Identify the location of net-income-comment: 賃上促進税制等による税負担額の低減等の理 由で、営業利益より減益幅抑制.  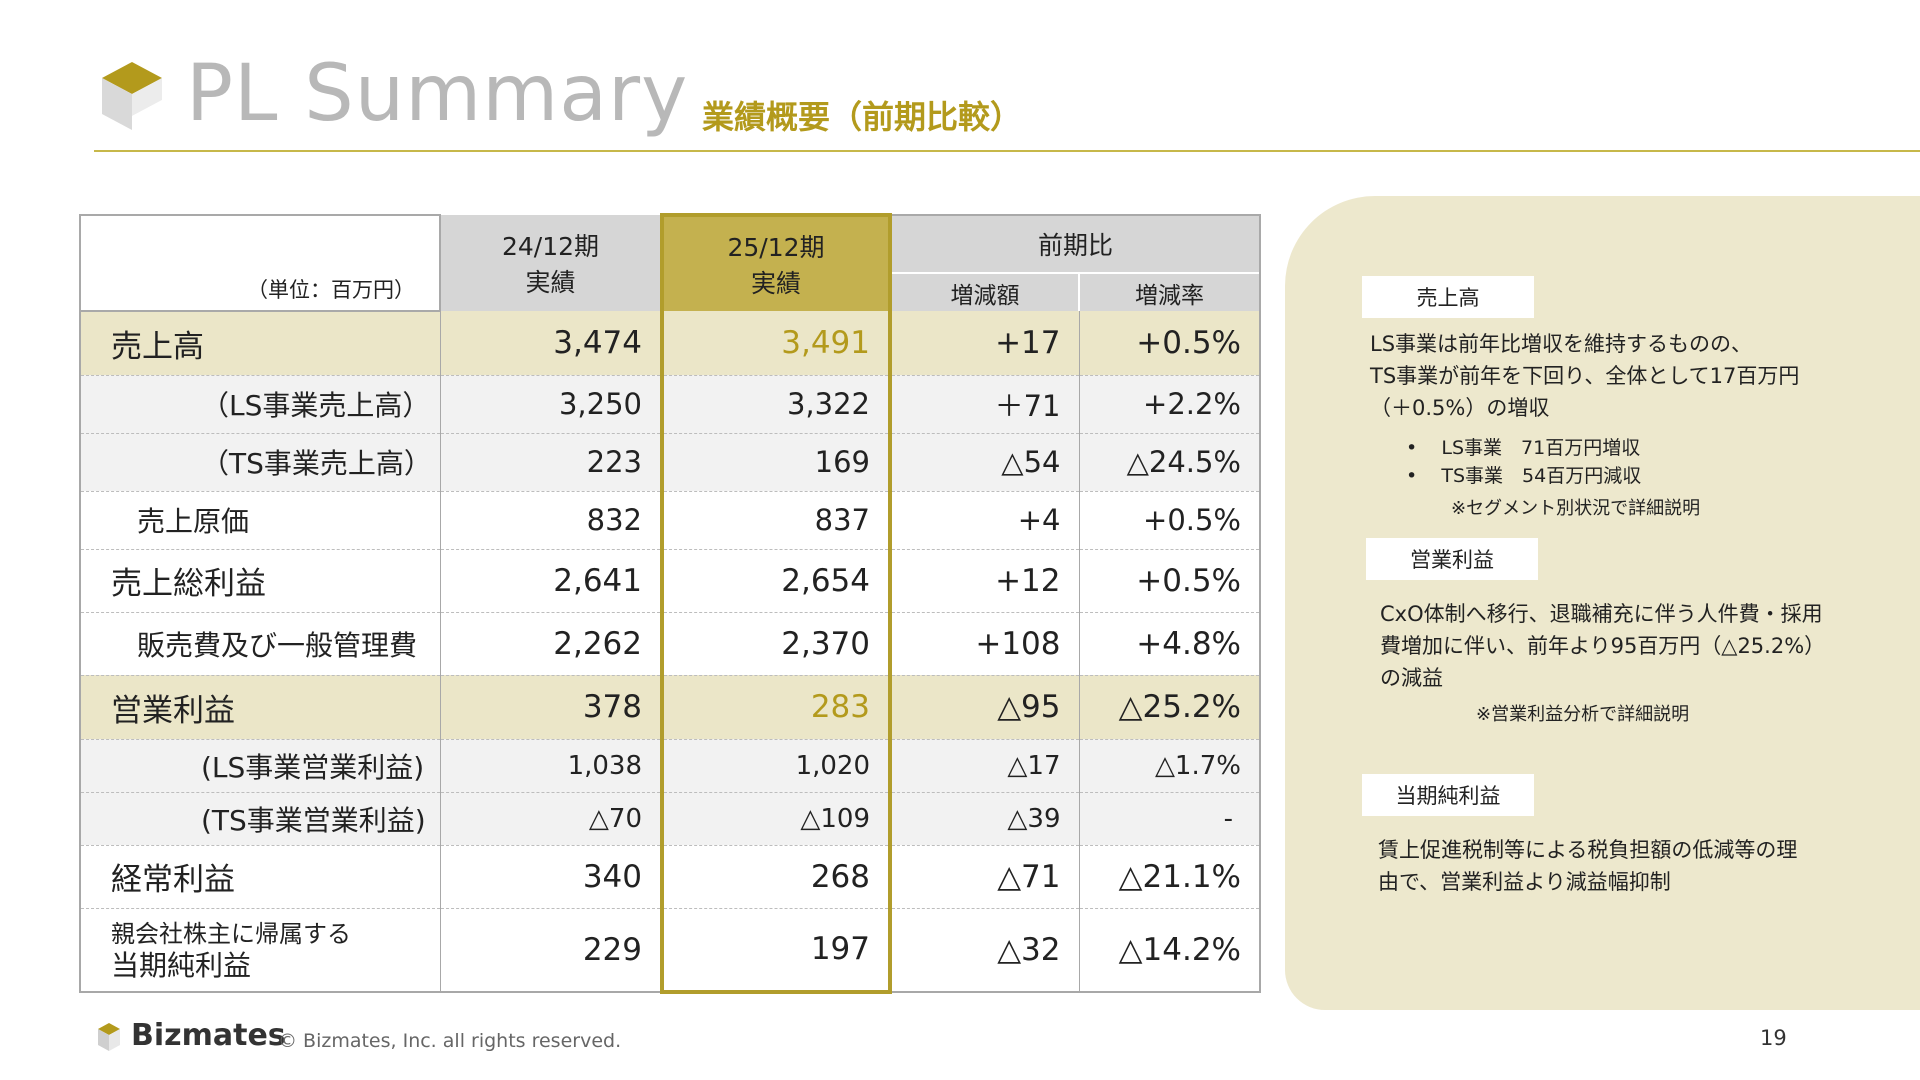
(1588, 866).